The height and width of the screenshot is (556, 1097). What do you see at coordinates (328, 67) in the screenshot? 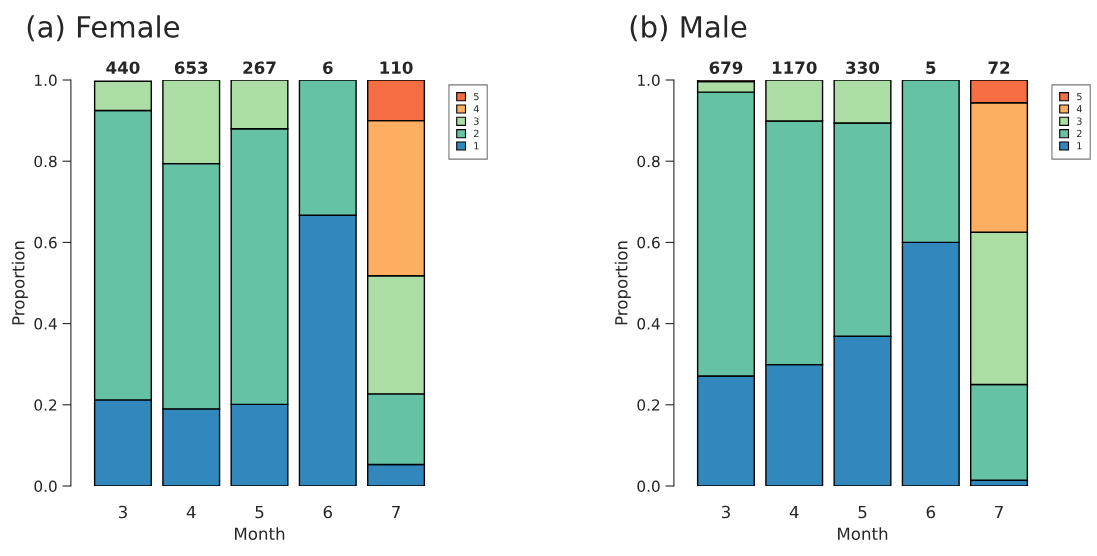
I see `annotation: 6` at bounding box center [328, 67].